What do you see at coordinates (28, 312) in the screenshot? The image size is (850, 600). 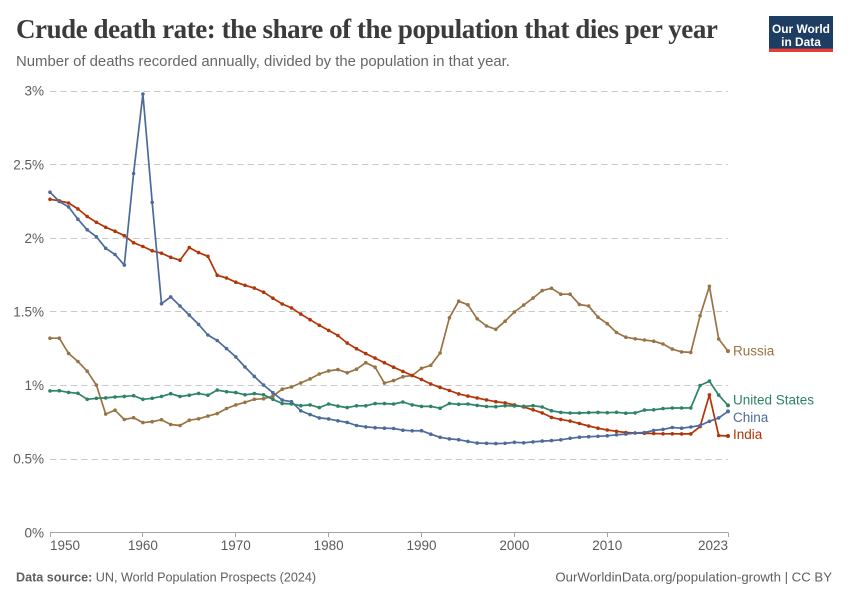 I see `svg-text: 1.5%` at bounding box center [28, 312].